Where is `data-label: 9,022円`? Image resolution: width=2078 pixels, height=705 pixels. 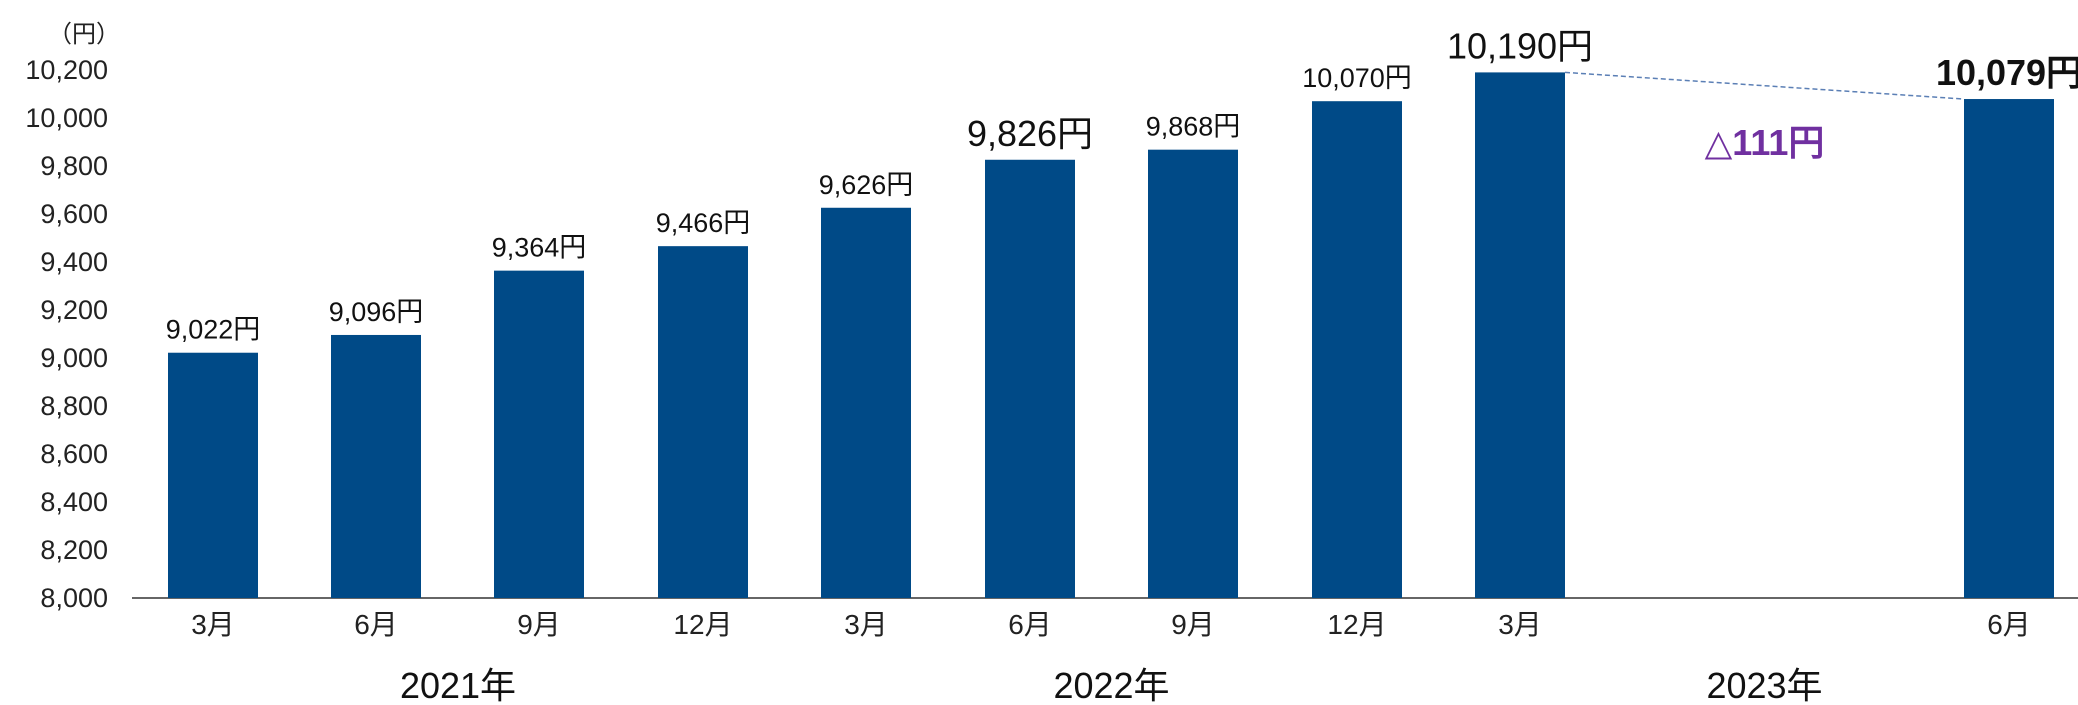 data-label: 9,022円 is located at coordinates (213, 330).